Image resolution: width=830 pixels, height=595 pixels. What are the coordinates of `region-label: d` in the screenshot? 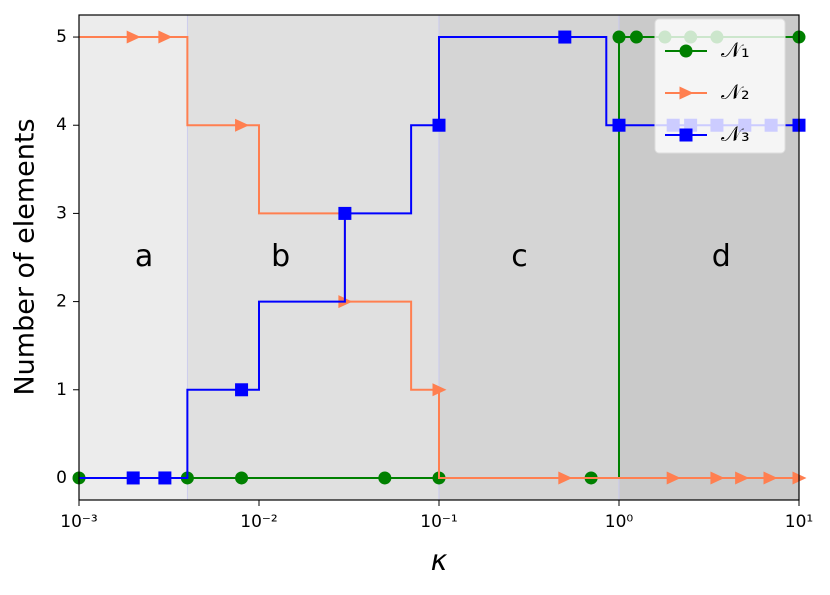 It's located at (721, 256).